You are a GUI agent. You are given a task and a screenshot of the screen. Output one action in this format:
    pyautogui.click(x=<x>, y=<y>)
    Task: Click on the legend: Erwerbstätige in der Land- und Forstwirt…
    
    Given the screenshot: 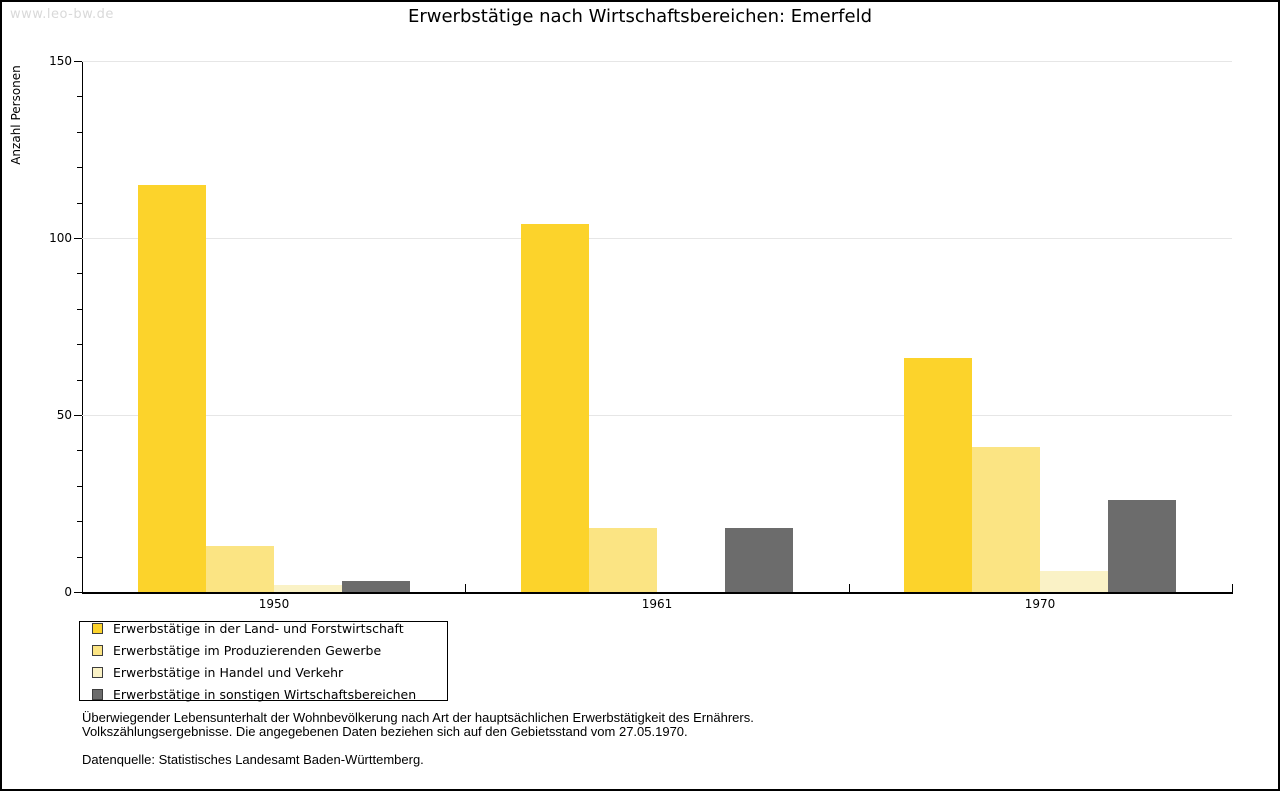 What is the action you would take?
    pyautogui.click(x=263, y=661)
    